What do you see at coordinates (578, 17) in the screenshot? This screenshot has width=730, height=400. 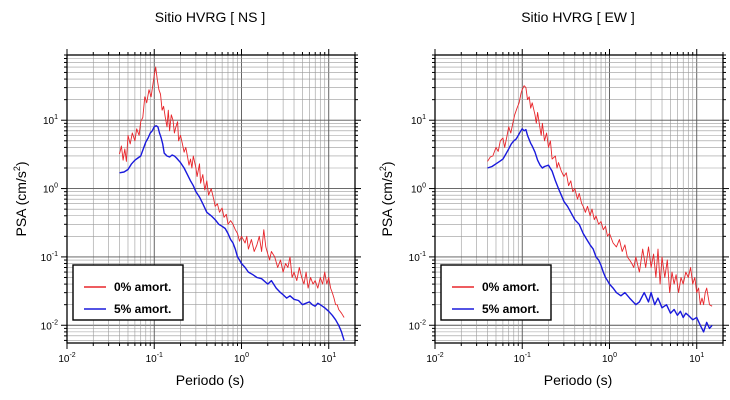 I see `chart-title: Sitio HVRG [ EW ]` at bounding box center [578, 17].